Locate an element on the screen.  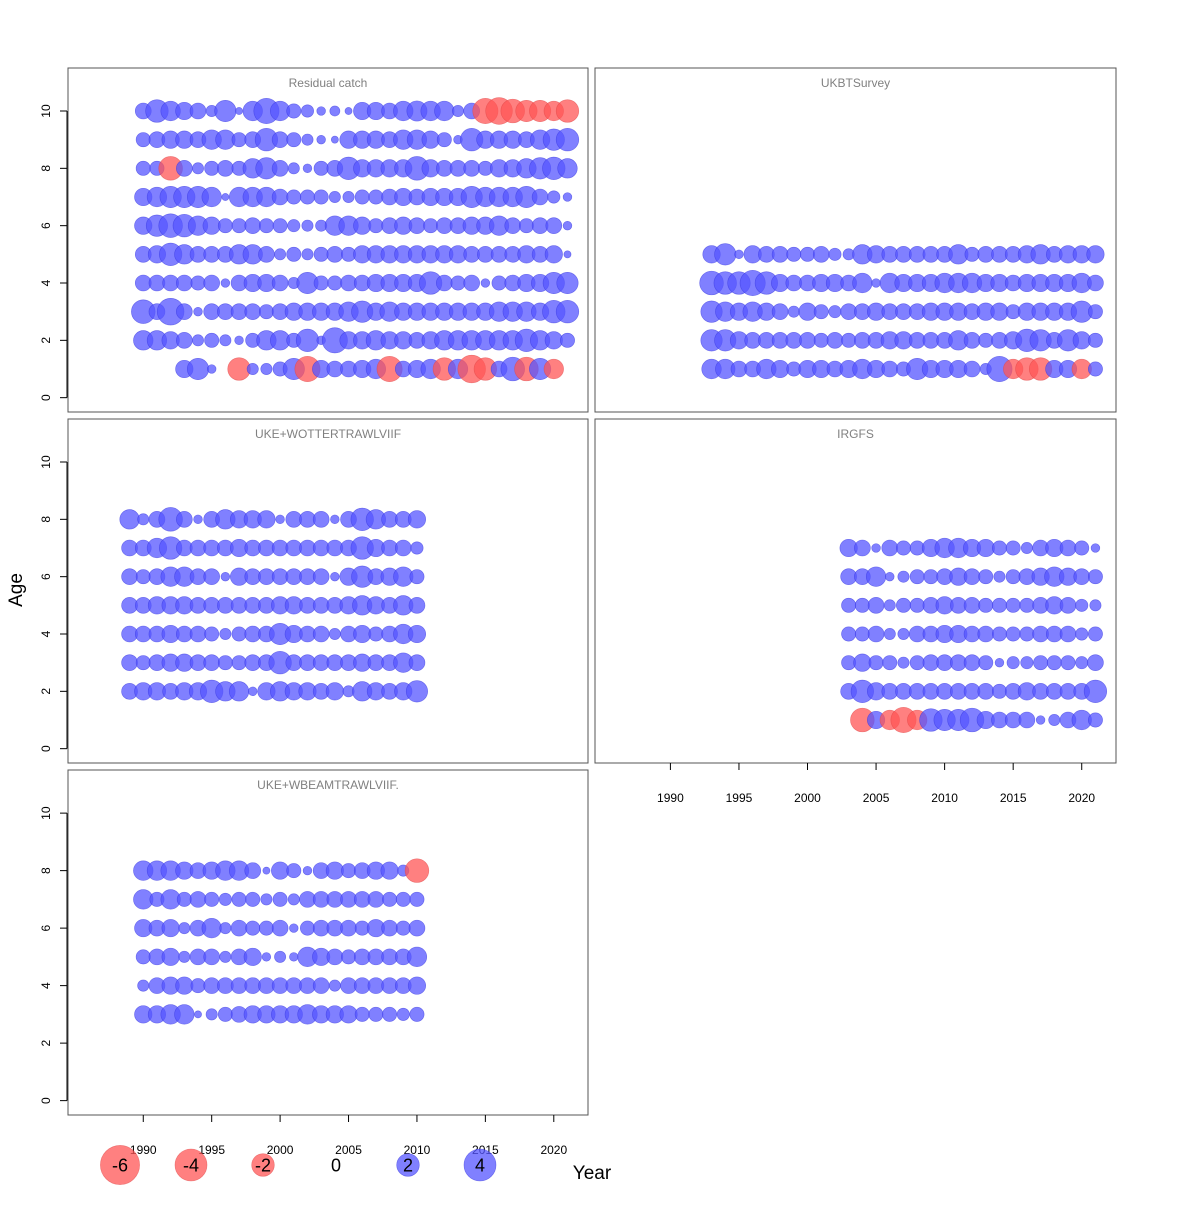
legend-bubble is located at coordinates (480, 1165).